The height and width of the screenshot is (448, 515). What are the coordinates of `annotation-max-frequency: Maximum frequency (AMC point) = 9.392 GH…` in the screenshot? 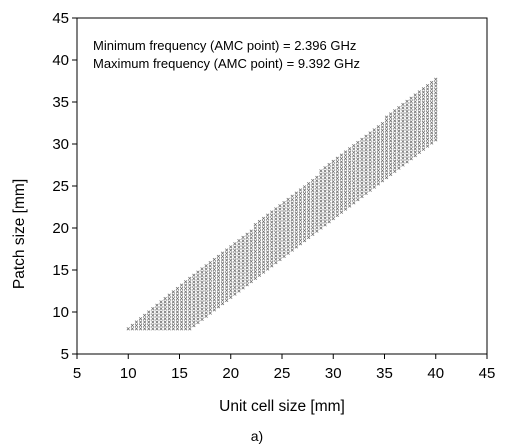 It's located at (226, 63).